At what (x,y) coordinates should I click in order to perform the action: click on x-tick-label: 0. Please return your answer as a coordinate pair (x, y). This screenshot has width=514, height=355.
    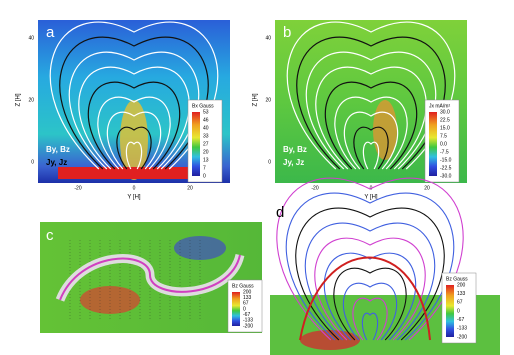
    Looking at the image, I should click on (134, 188).